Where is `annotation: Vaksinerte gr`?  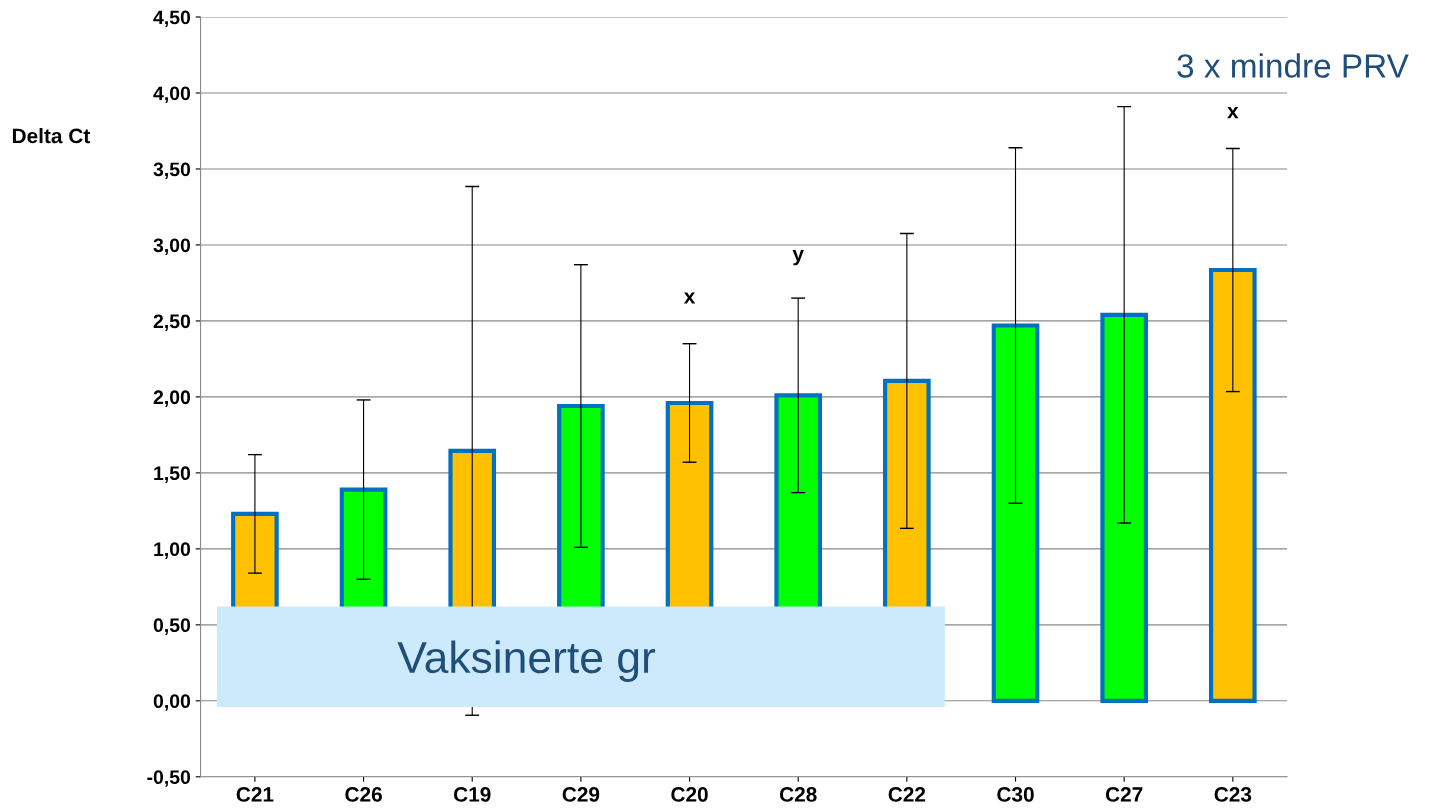 annotation: Vaksinerte gr is located at coordinates (526, 661).